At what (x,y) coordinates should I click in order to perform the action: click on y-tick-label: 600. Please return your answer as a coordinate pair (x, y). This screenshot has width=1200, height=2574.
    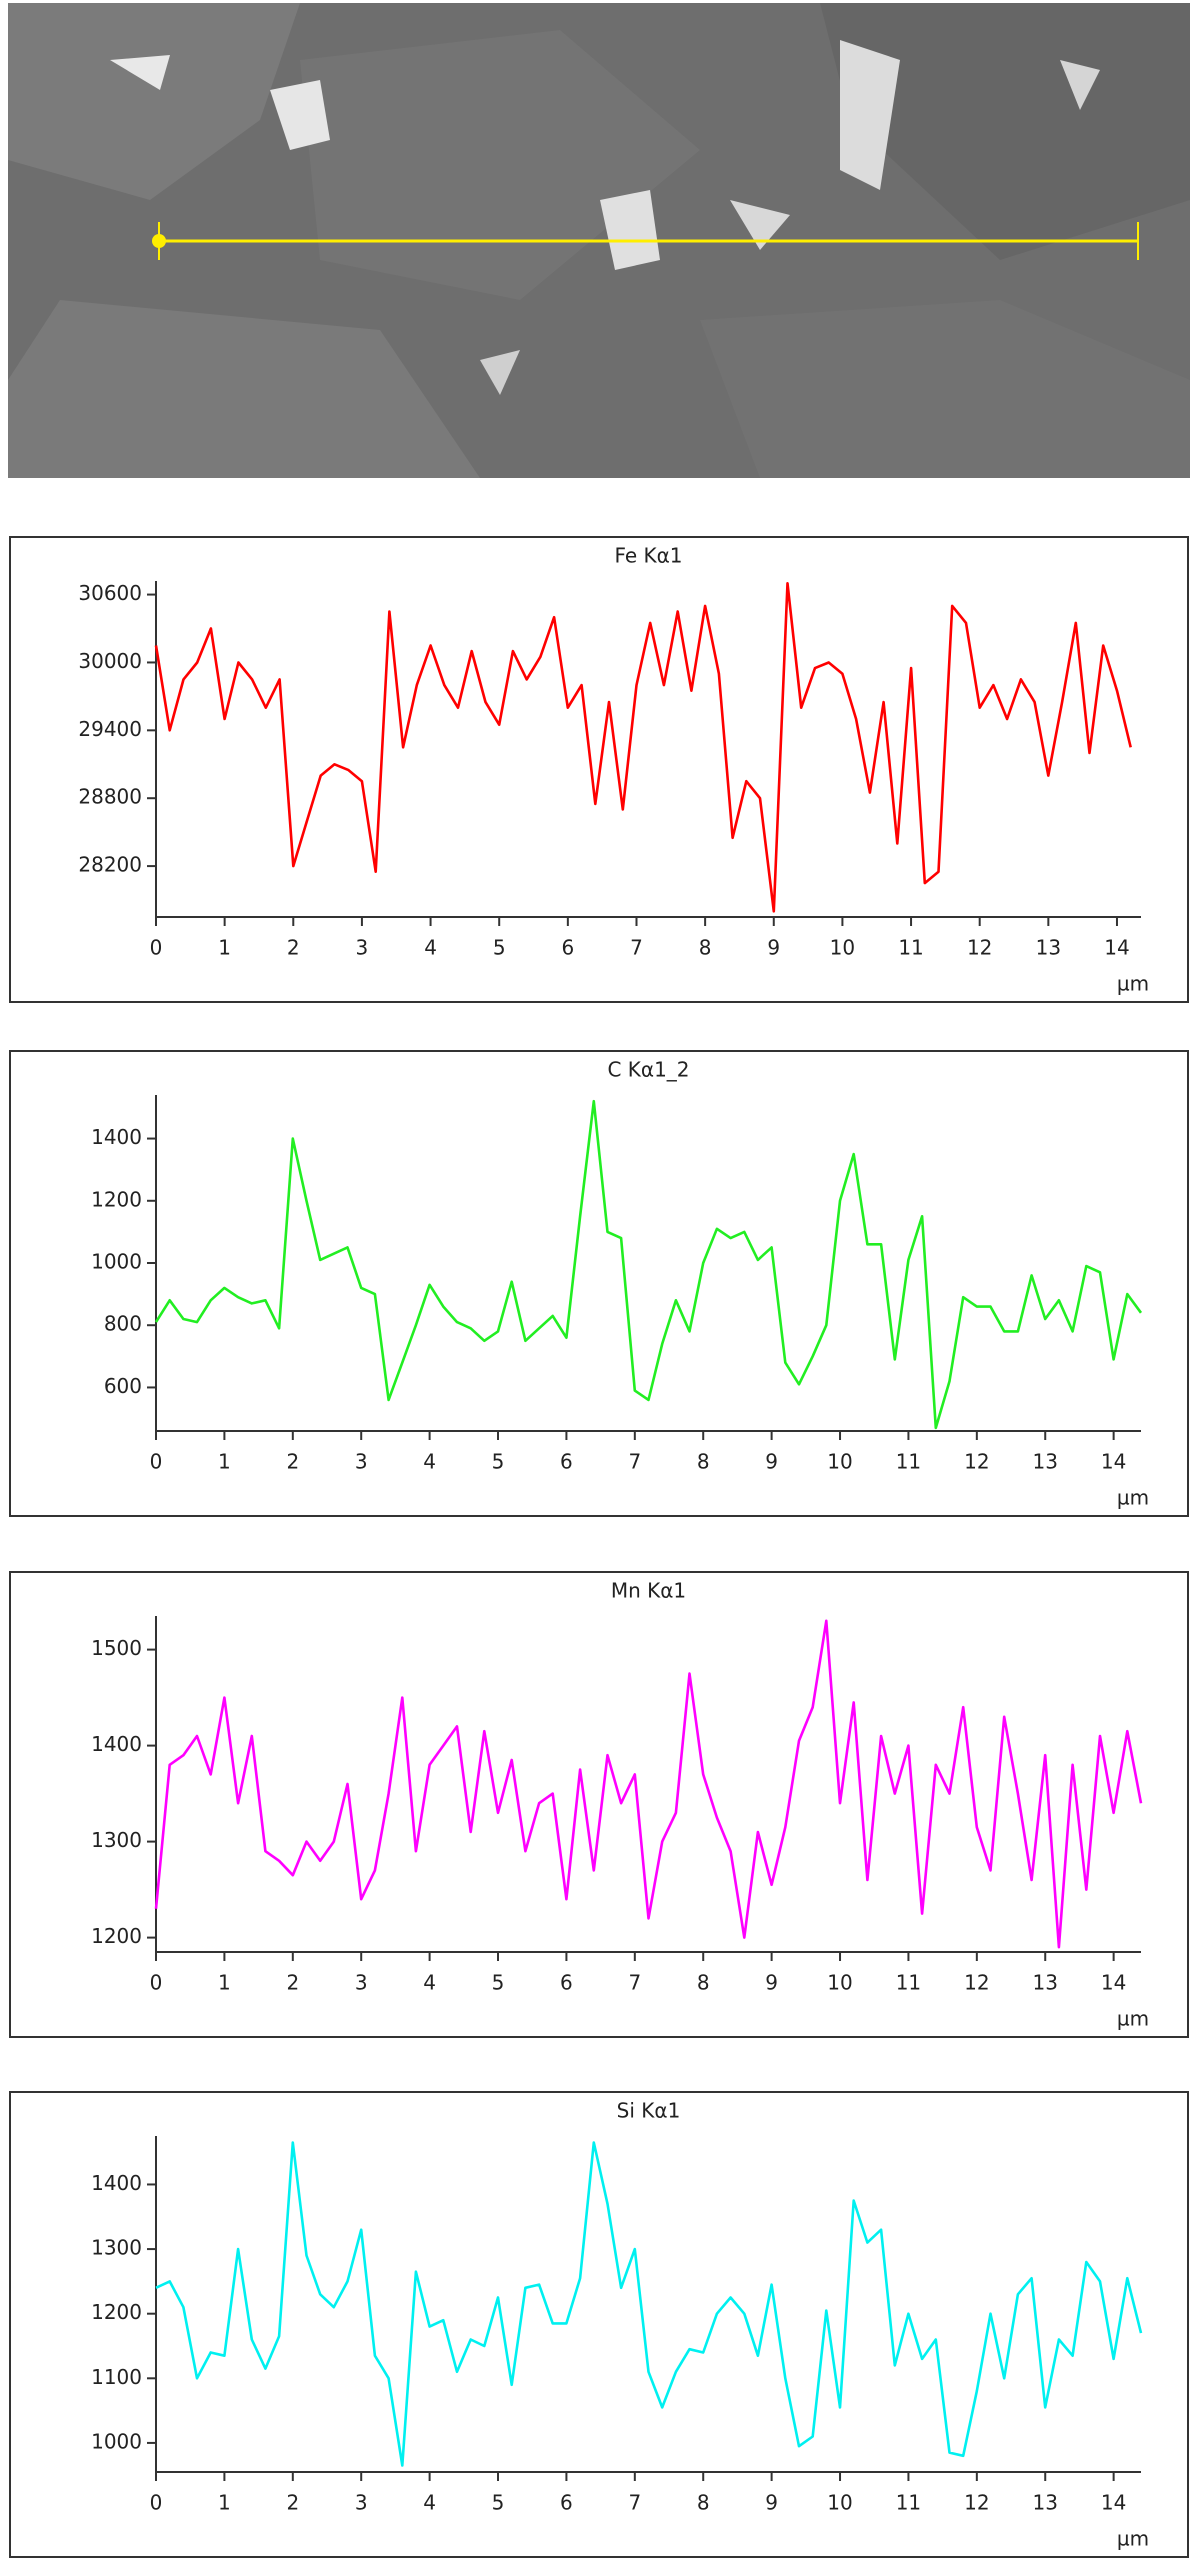
    Looking at the image, I should click on (123, 1386).